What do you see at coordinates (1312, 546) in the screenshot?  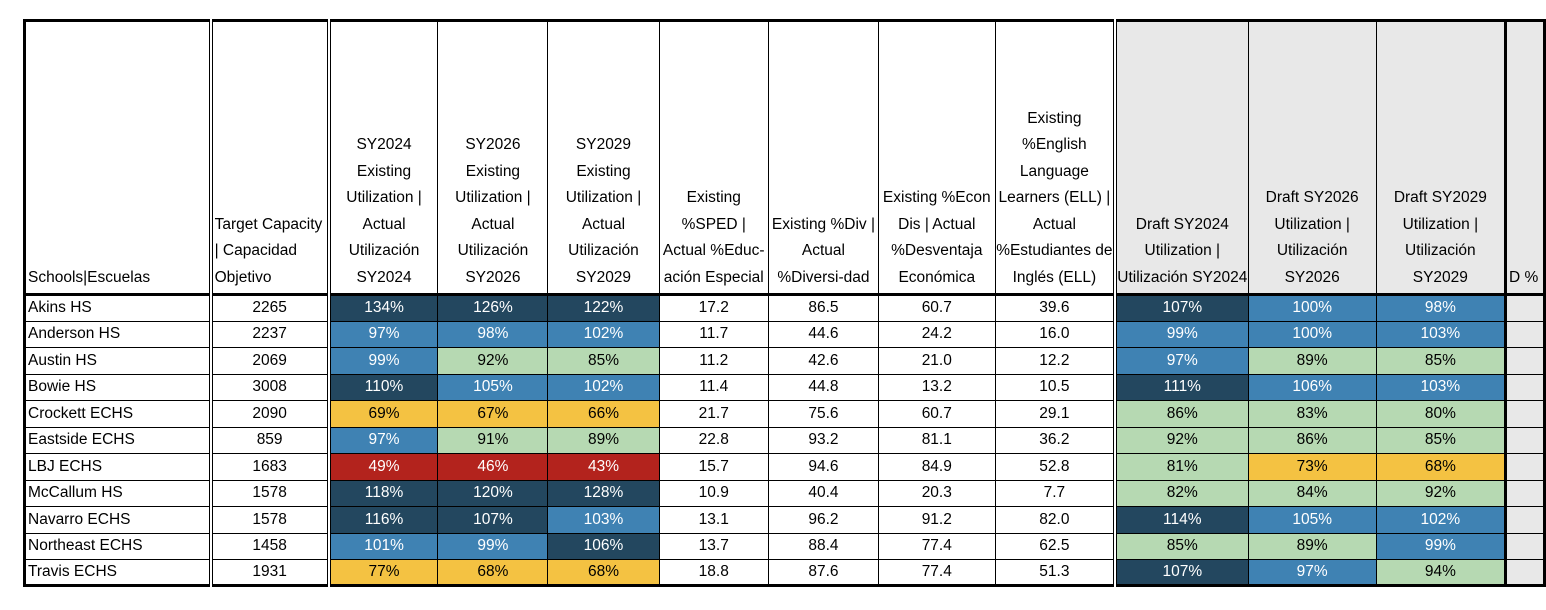 I see `cell-draft-sy2026: 89%` at bounding box center [1312, 546].